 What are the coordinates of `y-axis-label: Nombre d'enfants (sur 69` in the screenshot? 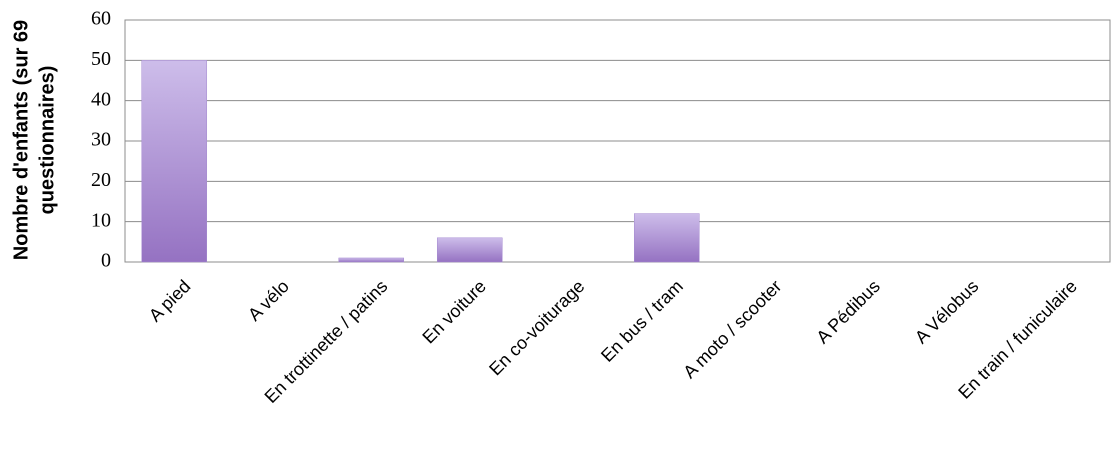 It's located at (21, 140).